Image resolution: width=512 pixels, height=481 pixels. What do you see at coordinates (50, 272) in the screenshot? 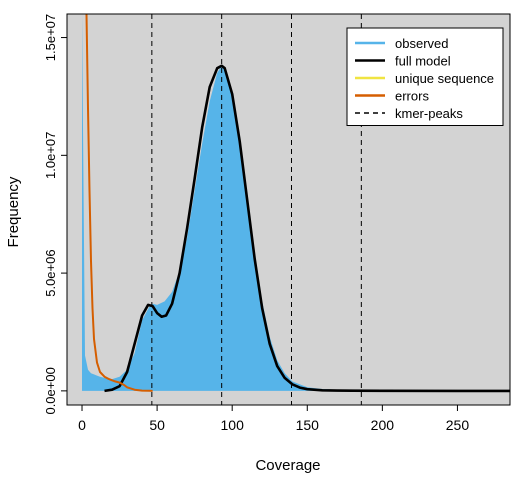
I see `y-tick-label: 5.0e+06` at bounding box center [50, 272].